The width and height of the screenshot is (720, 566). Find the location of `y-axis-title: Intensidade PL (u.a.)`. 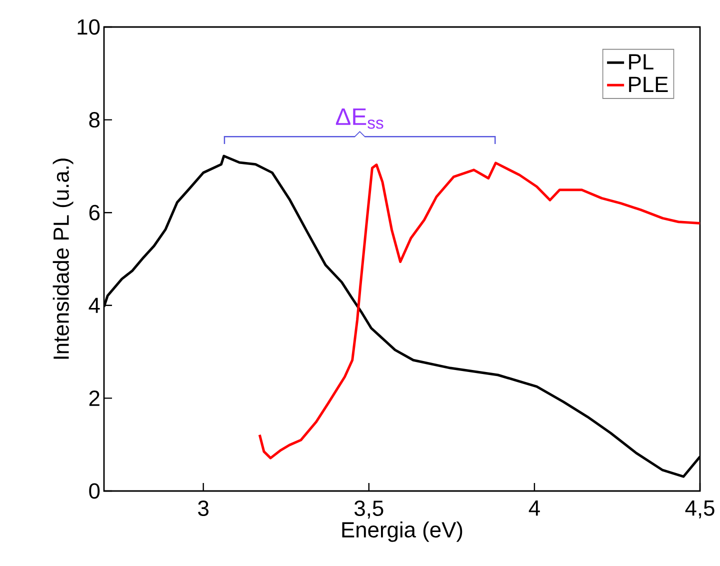

y-axis-title: Intensidade PL (u.a.) is located at coordinates (63, 258).